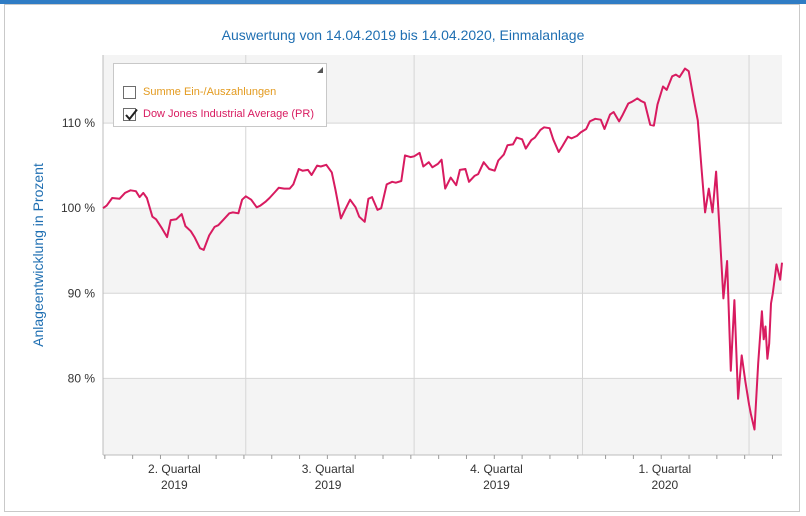  Describe the element at coordinates (78, 208) in the screenshot. I see `y-tick-label: 100 %` at that location.